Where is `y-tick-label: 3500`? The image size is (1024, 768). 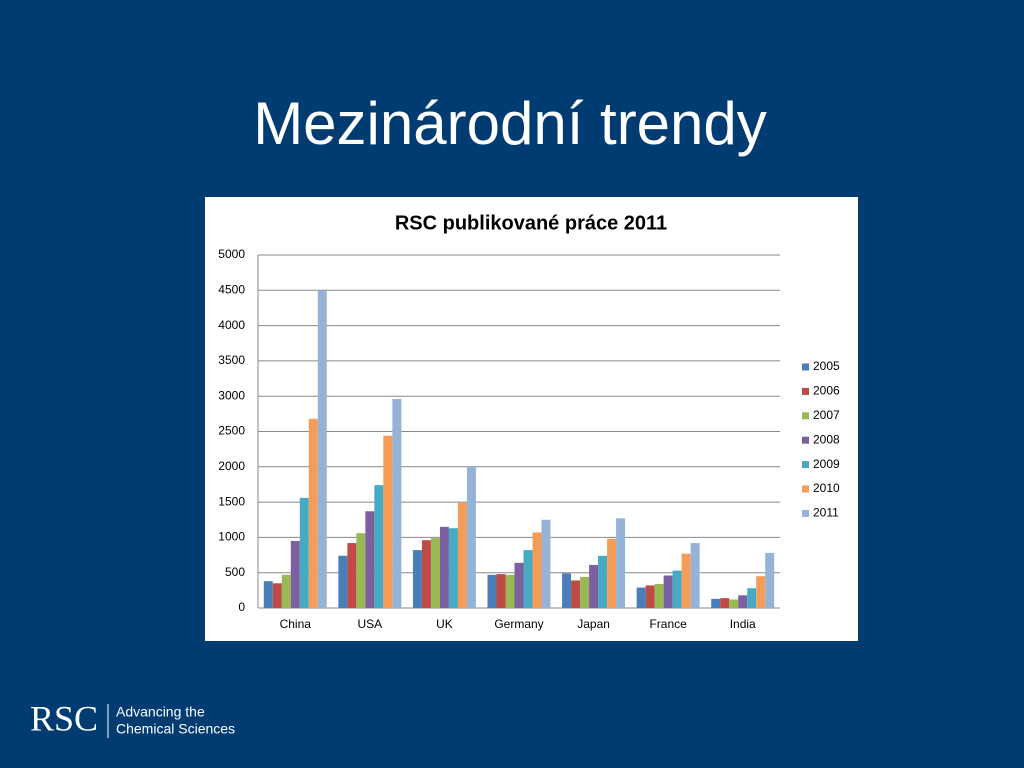 y-tick-label: 3500 is located at coordinates (231, 360).